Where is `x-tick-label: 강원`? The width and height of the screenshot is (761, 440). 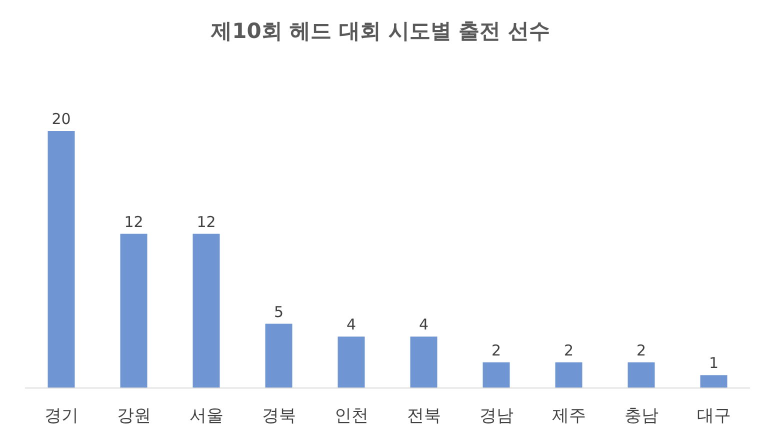 x-tick-label: 강원 is located at coordinates (133, 416).